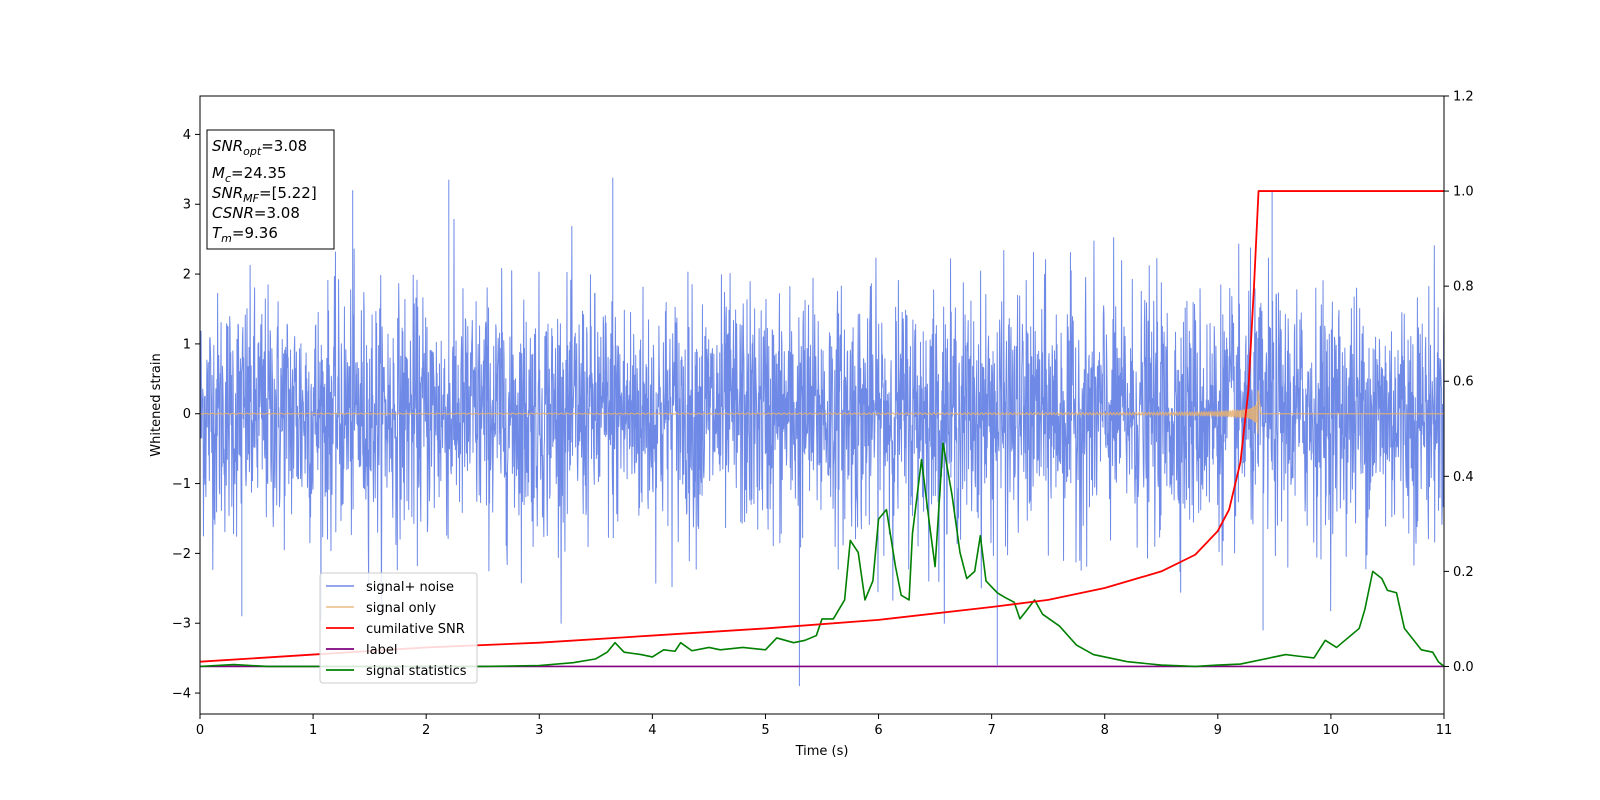  I want to click on x-tick-label: 4, so click(652, 730).